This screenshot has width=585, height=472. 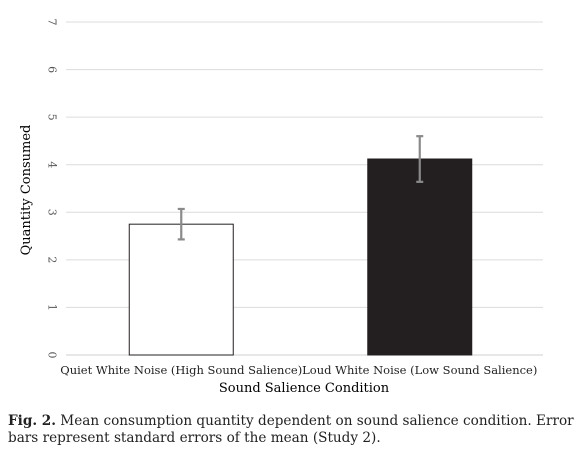 What do you see at coordinates (419, 370) in the screenshot?
I see `x-tick-label: Loud White Noise (Low Sound Salience)` at bounding box center [419, 370].